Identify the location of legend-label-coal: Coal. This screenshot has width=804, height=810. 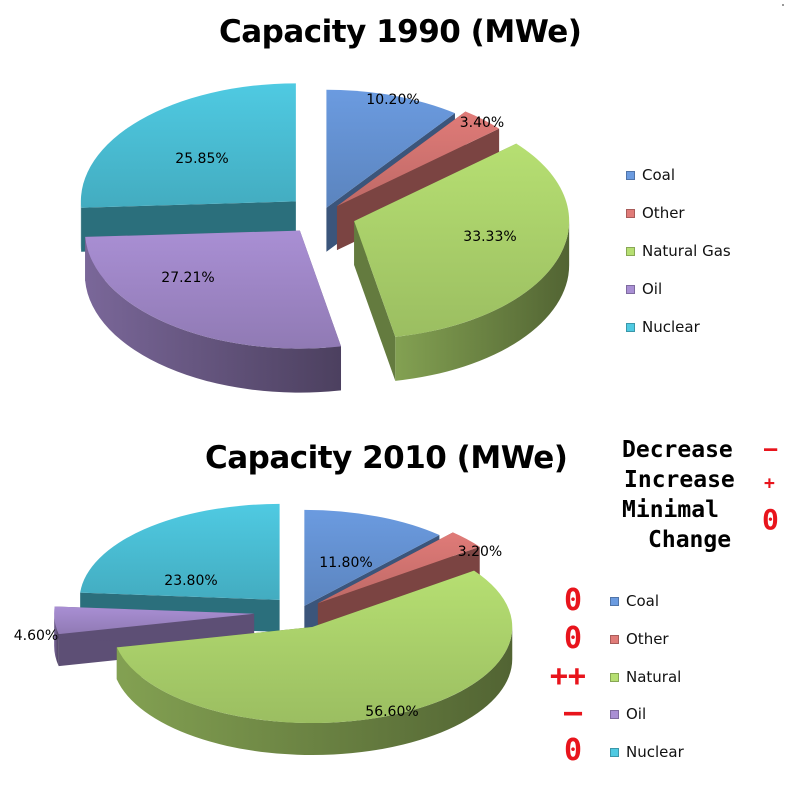
(659, 175).